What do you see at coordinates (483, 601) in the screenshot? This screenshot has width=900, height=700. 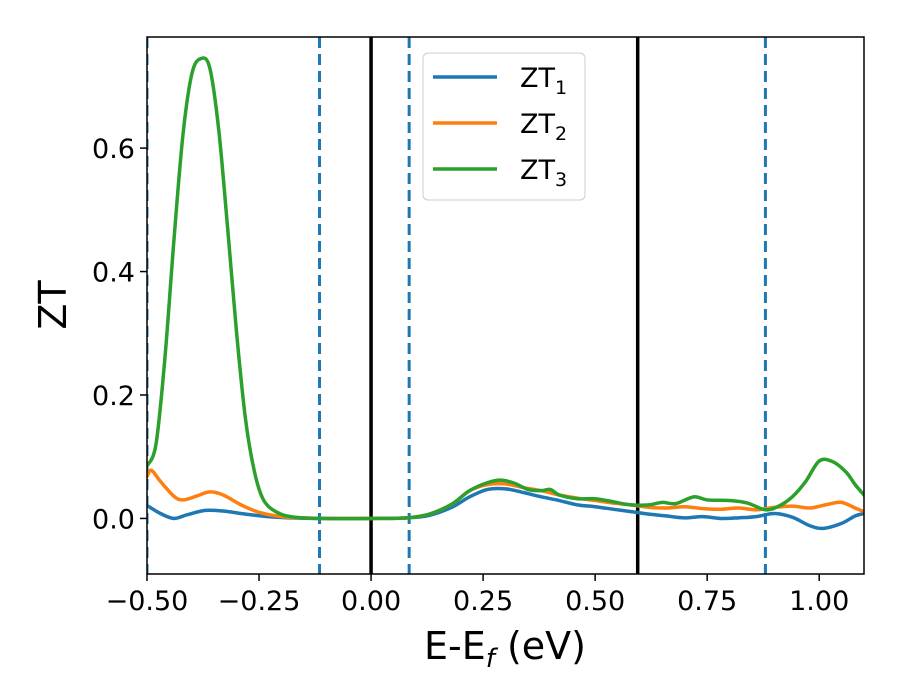 I see `x-tick-label: 0.25` at bounding box center [483, 601].